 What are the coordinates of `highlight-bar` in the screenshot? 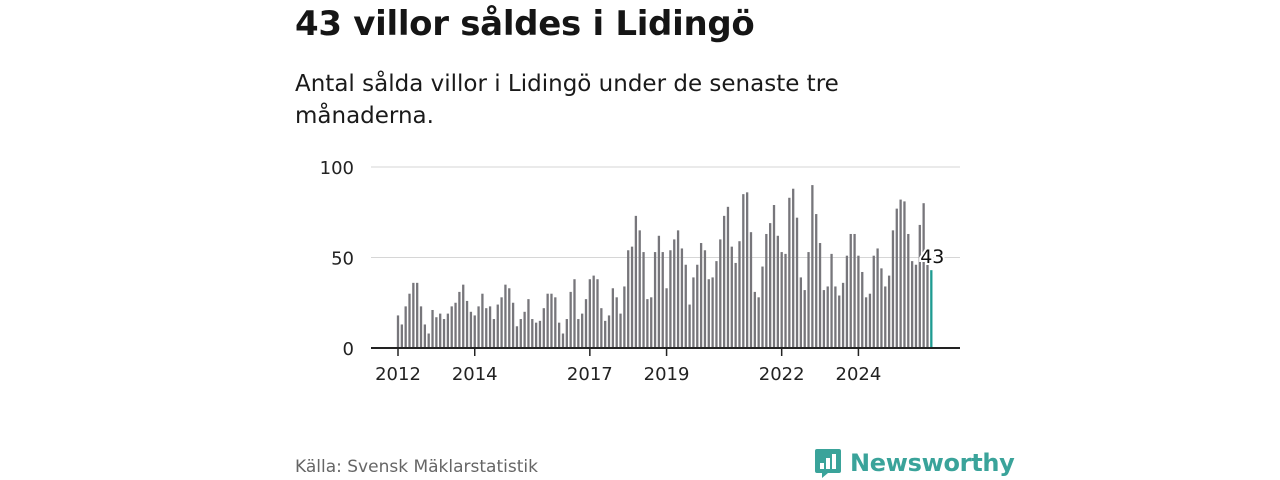 It's located at (931, 309).